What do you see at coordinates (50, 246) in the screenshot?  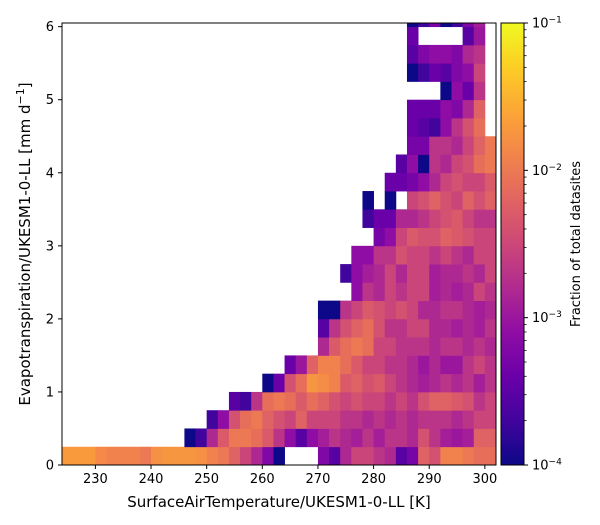 I see `y-tick-label: 3` at bounding box center [50, 246].